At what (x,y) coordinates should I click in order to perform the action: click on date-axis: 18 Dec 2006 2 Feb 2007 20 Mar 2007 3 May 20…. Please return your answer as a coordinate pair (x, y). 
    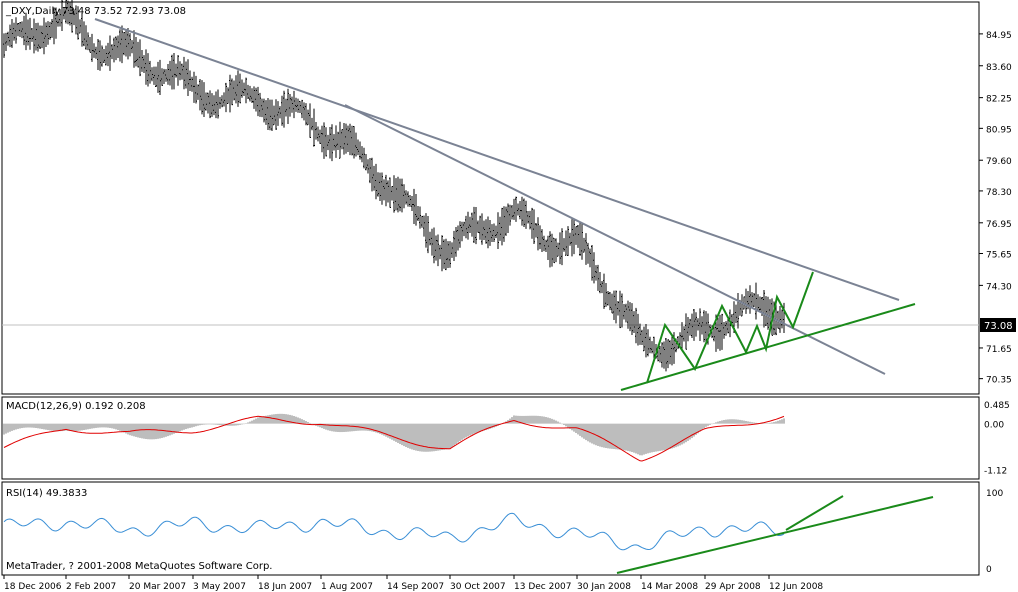
    Looking at the image, I should click on (413, 583).